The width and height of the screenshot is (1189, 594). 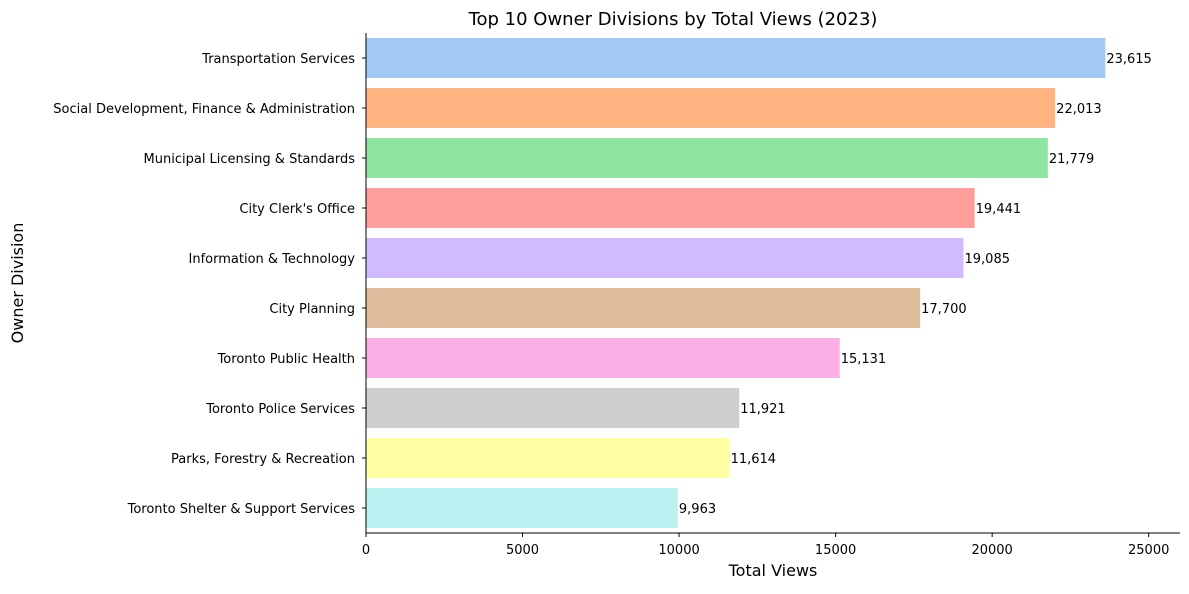 What do you see at coordinates (754, 459) in the screenshot?
I see `bar-value-label: 11,614` at bounding box center [754, 459].